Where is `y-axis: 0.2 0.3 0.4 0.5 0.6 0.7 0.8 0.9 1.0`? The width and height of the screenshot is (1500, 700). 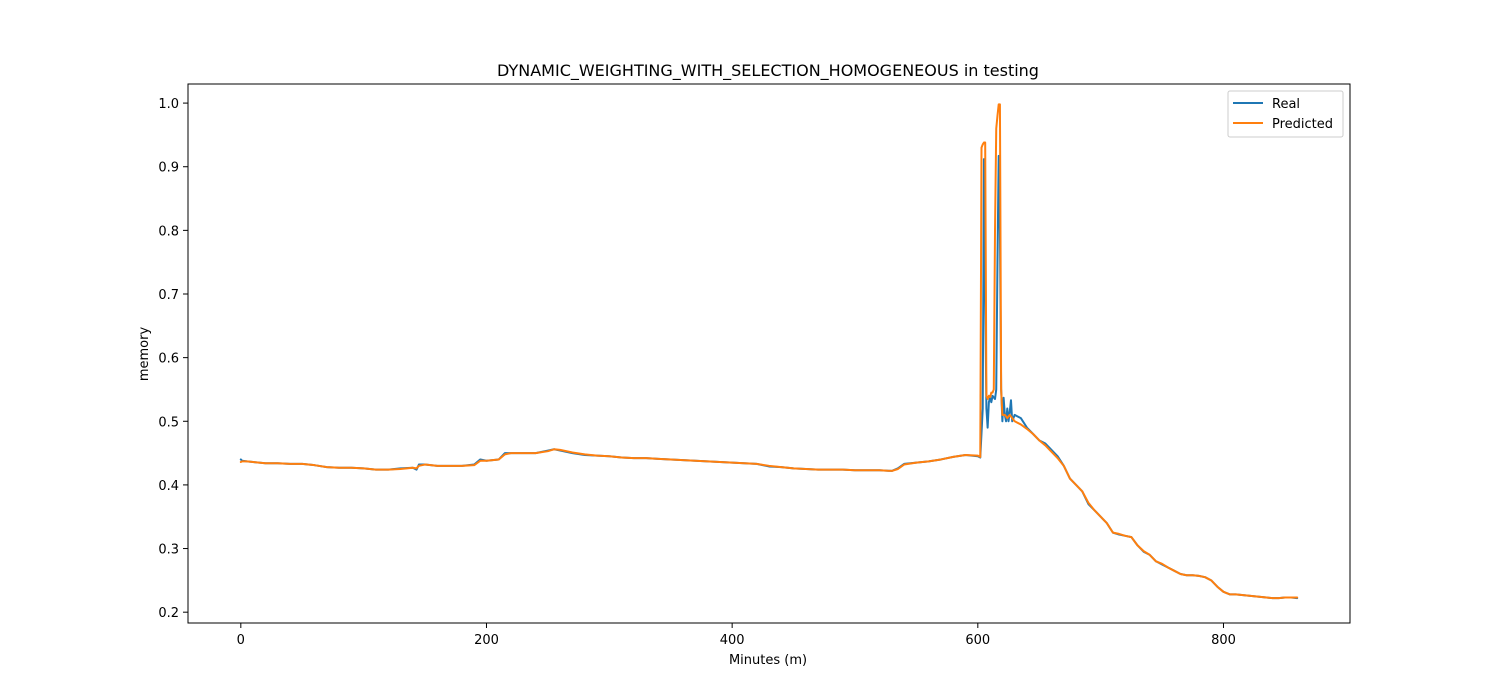 y-axis: 0.2 0.3 0.4 0.5 0.6 0.7 0.8 0.9 1.0 is located at coordinates (173, 359).